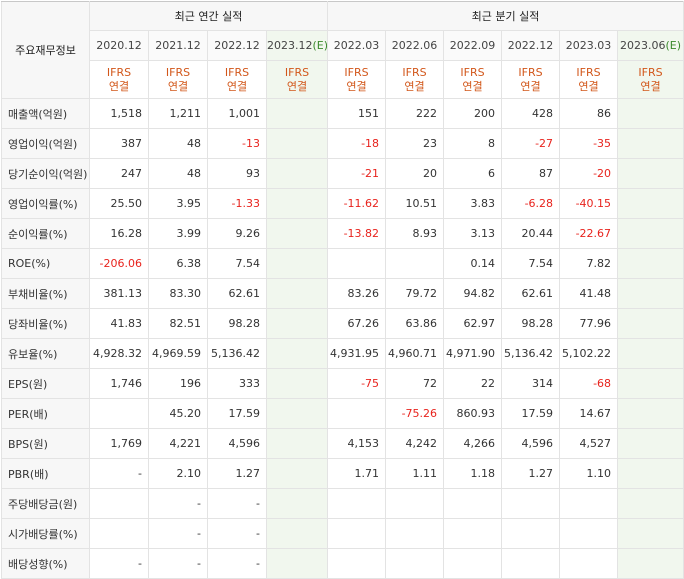 Image resolution: width=684 pixels, height=579 pixels. Describe the element at coordinates (290, 45) in the screenshot. I see `period-label: 2023.12` at that location.